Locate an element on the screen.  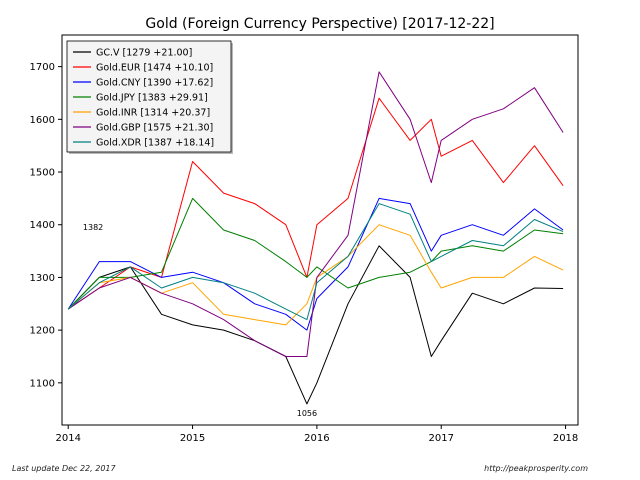
legend-entry: Gold.EUR [1474 +10.10] is located at coordinates (154, 68).